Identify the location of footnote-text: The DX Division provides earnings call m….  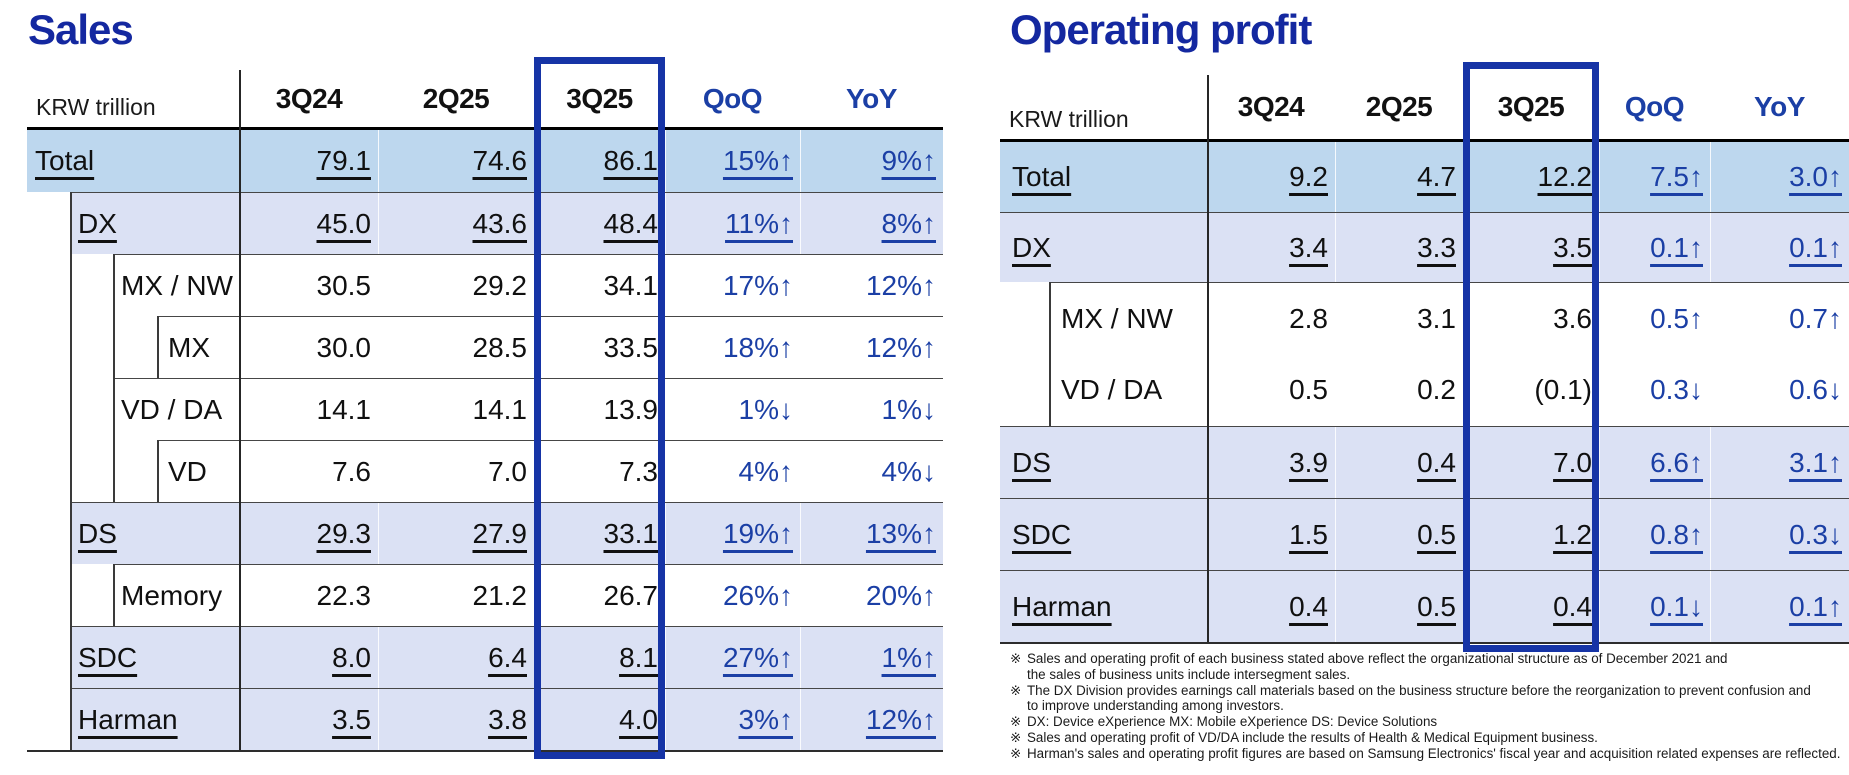
(1419, 690).